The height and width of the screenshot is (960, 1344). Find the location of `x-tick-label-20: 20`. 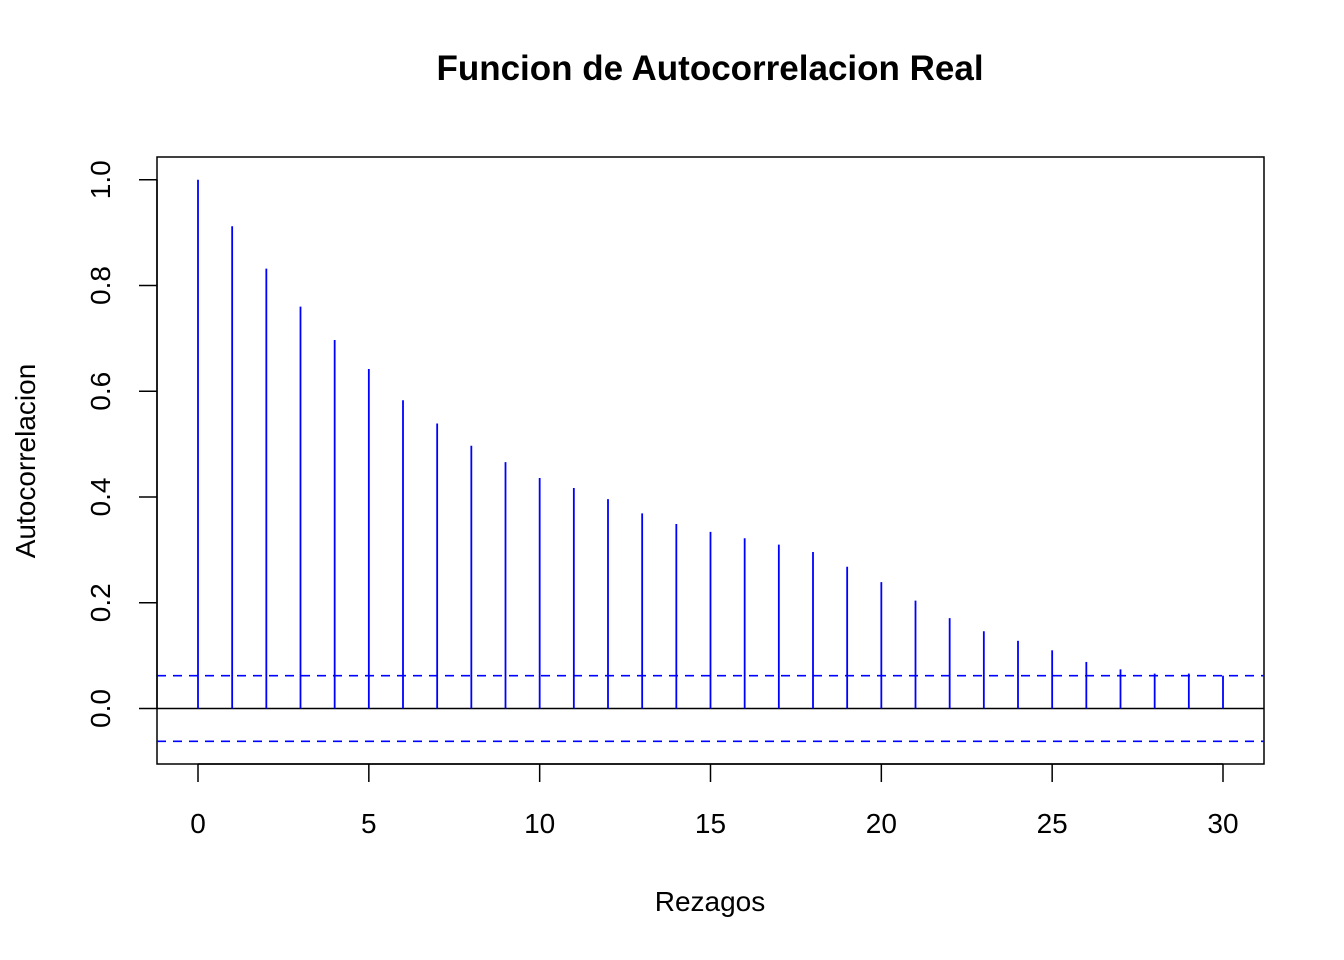

x-tick-label-20: 20 is located at coordinates (881, 823).